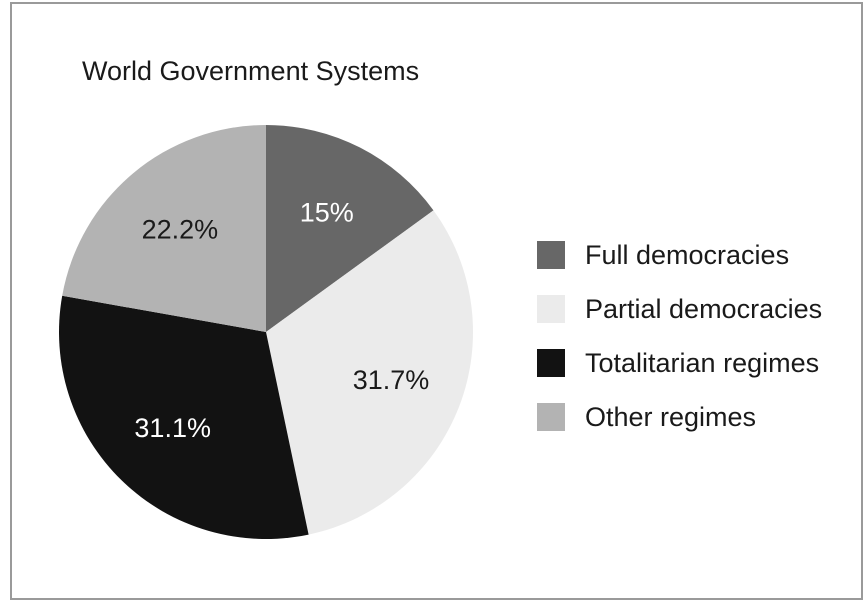  I want to click on legend-label: Other regimes, so click(671, 416).